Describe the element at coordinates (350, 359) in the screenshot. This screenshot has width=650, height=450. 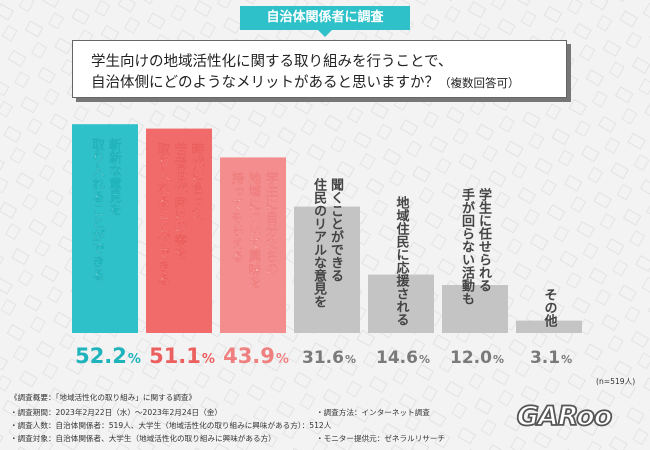
I see `bar-4-value-unit: %` at that location.